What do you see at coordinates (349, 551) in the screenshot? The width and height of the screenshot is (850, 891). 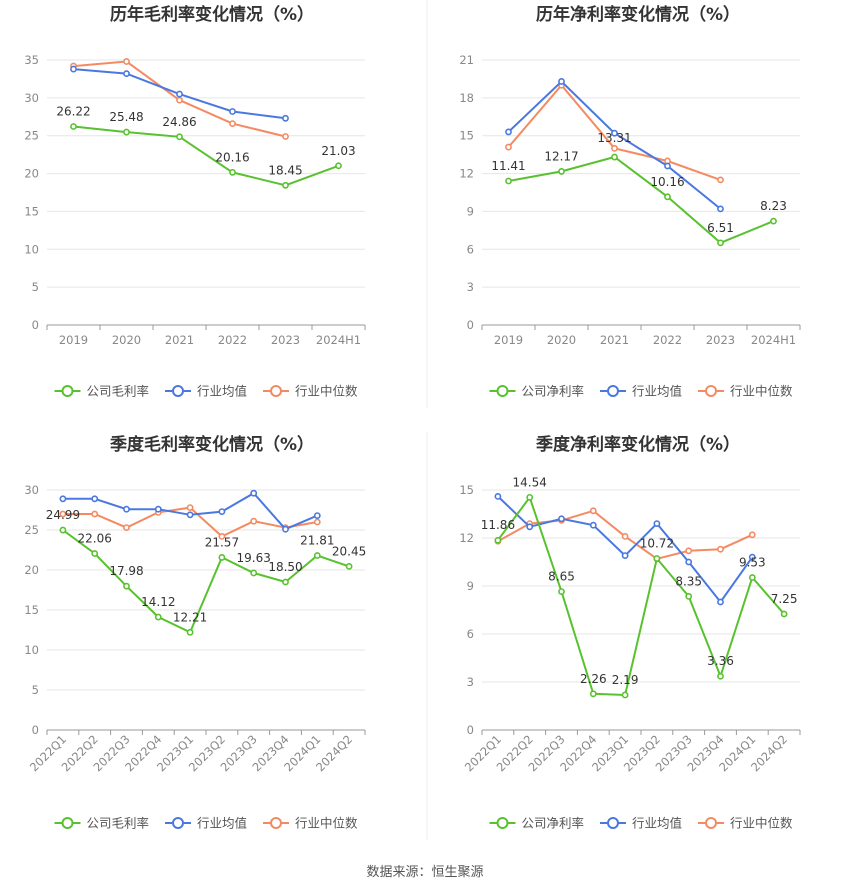 I see `data-label: 20.45` at bounding box center [349, 551].